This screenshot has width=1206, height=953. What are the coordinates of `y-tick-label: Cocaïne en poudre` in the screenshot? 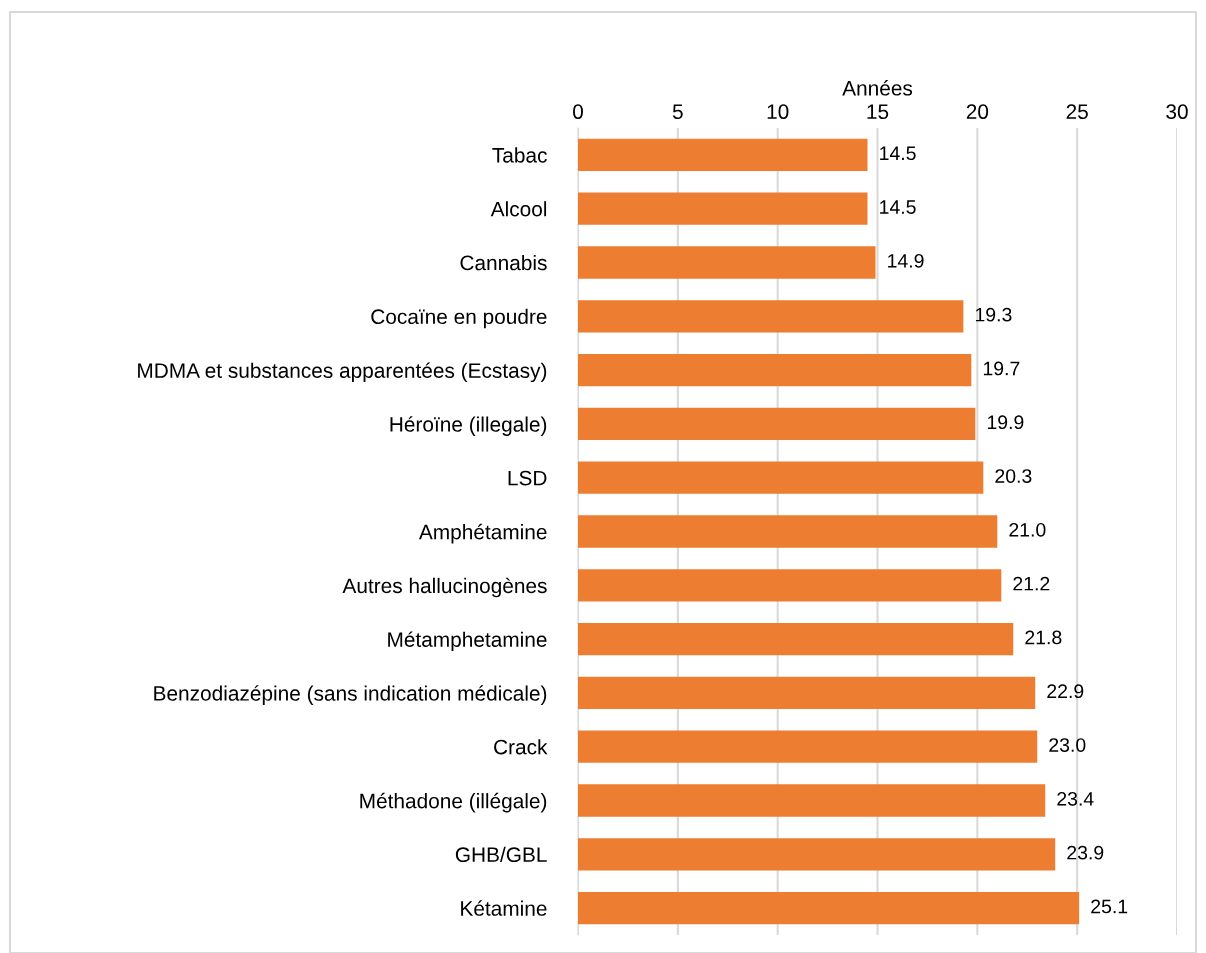 It's located at (459, 318).